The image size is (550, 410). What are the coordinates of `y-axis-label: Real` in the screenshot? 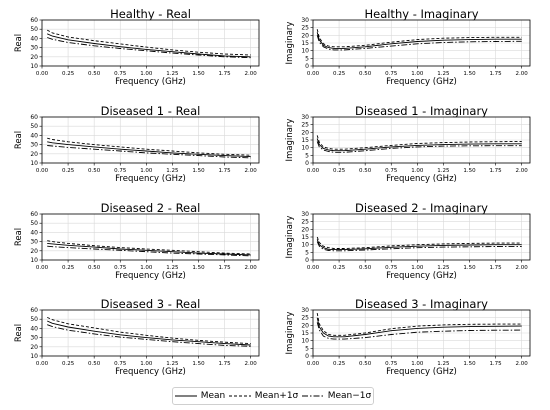 It's located at (19, 140).